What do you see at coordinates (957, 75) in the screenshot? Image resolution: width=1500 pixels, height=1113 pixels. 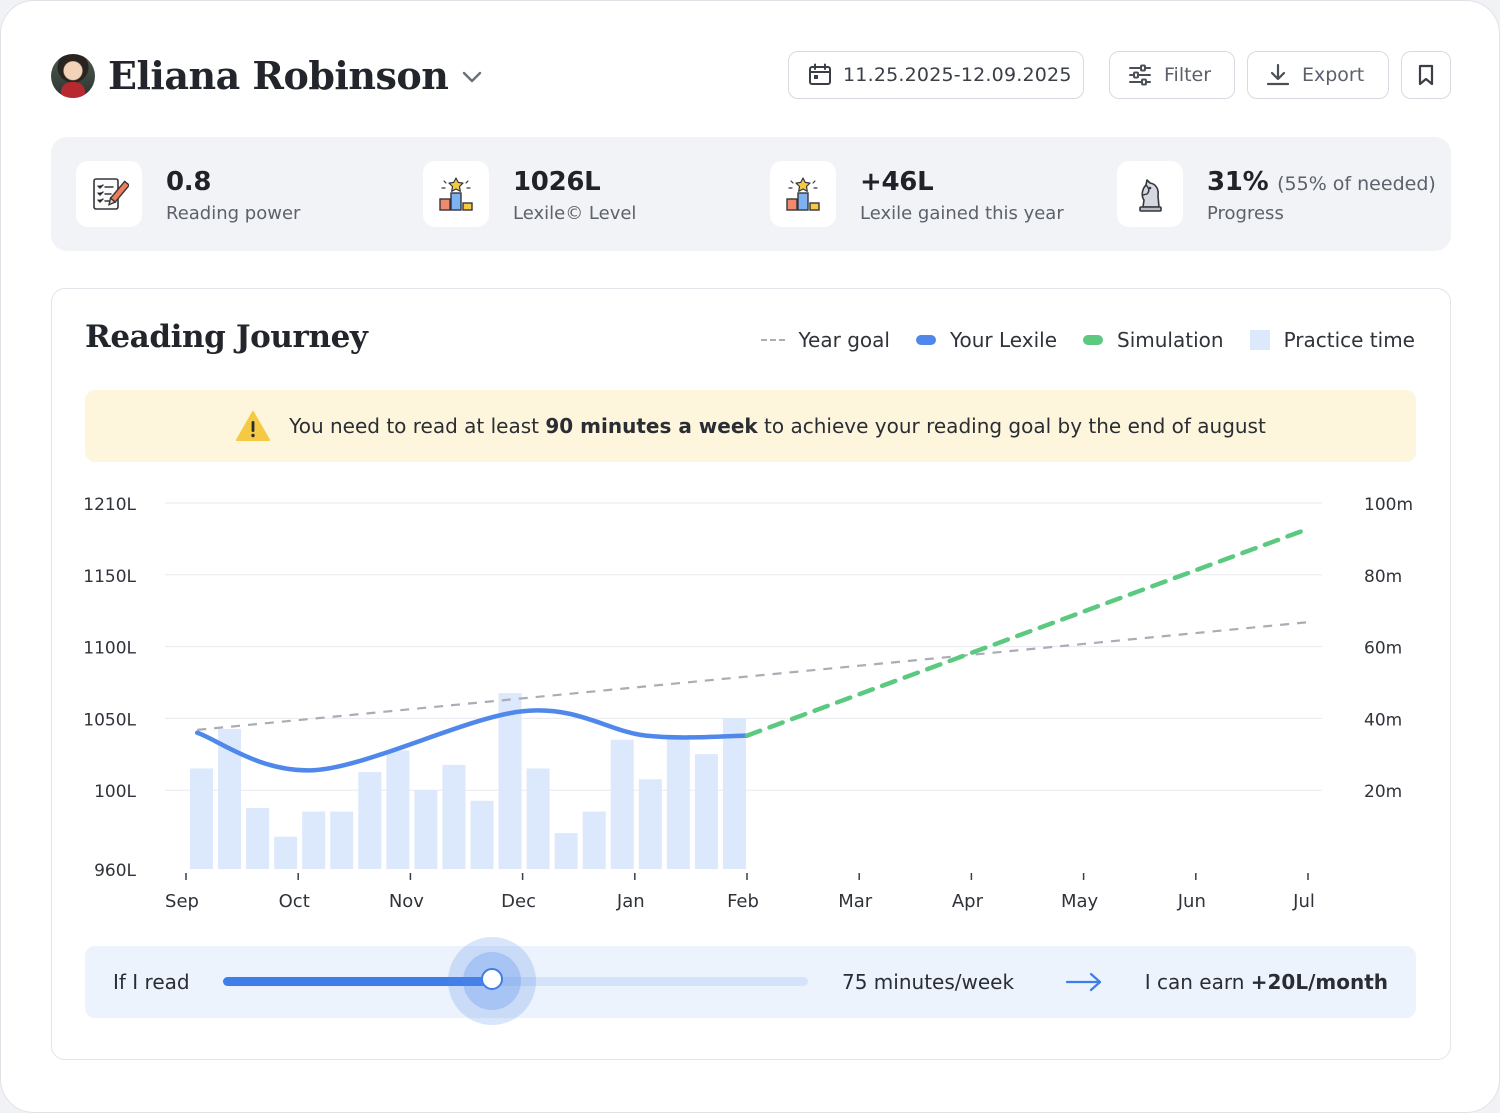 I see `date-range-label: 11.25.2025-12.09.2025` at bounding box center [957, 75].